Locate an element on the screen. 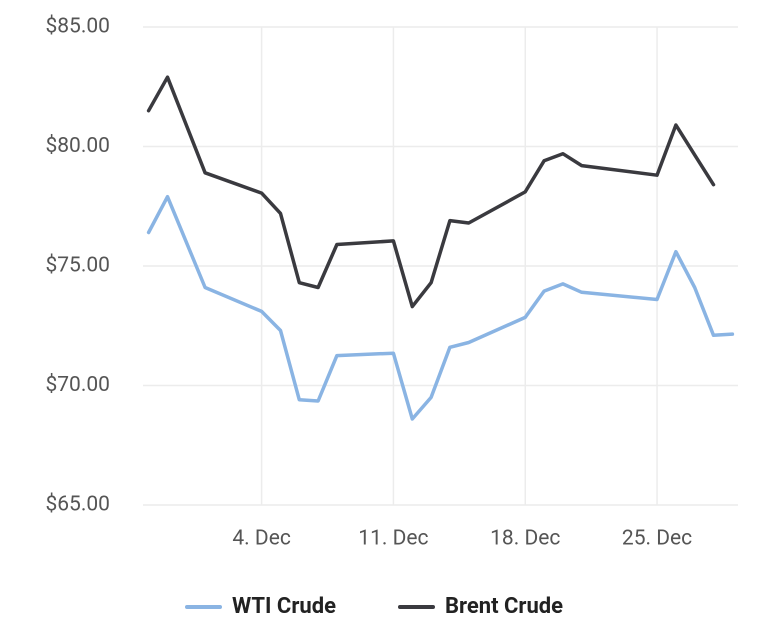 The image size is (782, 634). y-tick-label: $70.00 is located at coordinates (77, 385).